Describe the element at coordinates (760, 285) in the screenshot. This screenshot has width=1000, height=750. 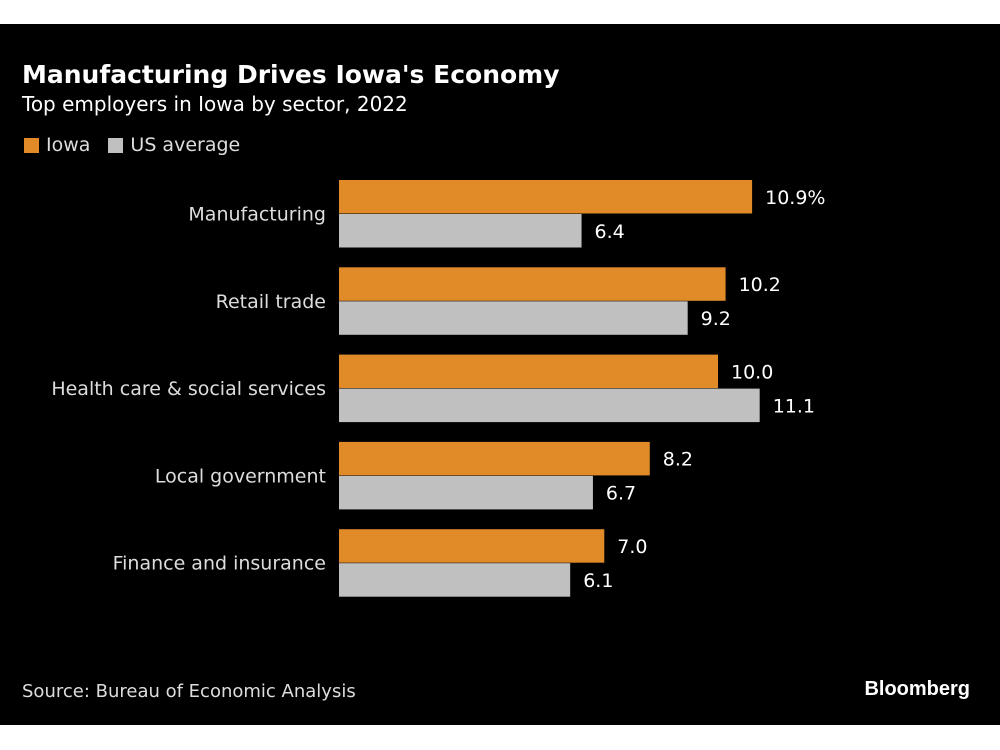
I see `data-label: 10.2` at that location.